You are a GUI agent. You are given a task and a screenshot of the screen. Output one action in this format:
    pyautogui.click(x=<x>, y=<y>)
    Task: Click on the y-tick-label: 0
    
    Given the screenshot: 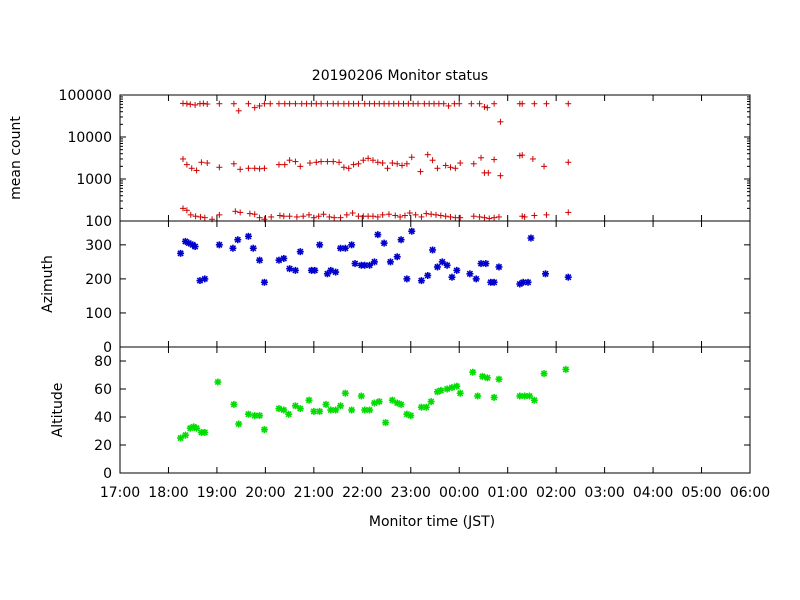 What is the action you would take?
    pyautogui.click(x=107, y=348)
    